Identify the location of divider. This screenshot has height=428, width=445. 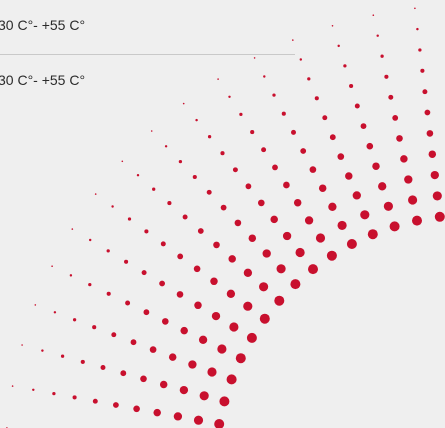
(147, 54).